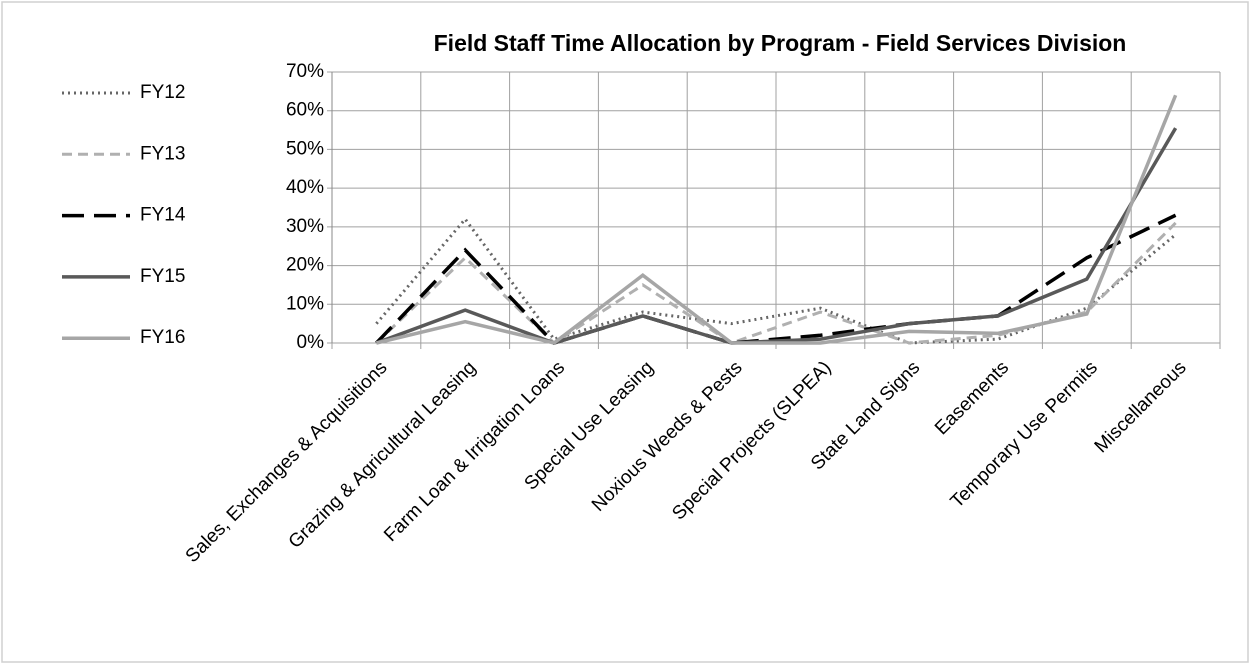 The width and height of the screenshot is (1250, 664). I want to click on y-tick-label: 50%, so click(305, 148).